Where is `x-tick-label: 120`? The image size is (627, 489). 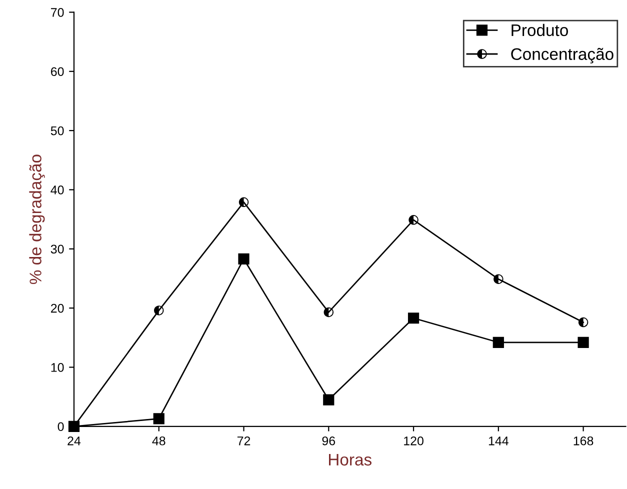 x-tick-label: 120 is located at coordinates (414, 441).